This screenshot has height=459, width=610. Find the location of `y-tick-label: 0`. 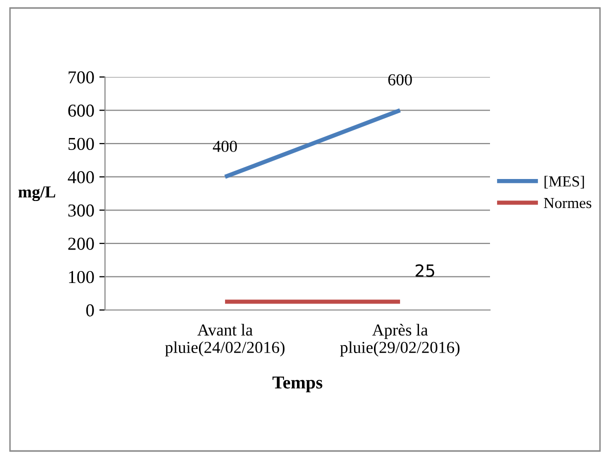

y-tick-label: 0 is located at coordinates (90, 310).